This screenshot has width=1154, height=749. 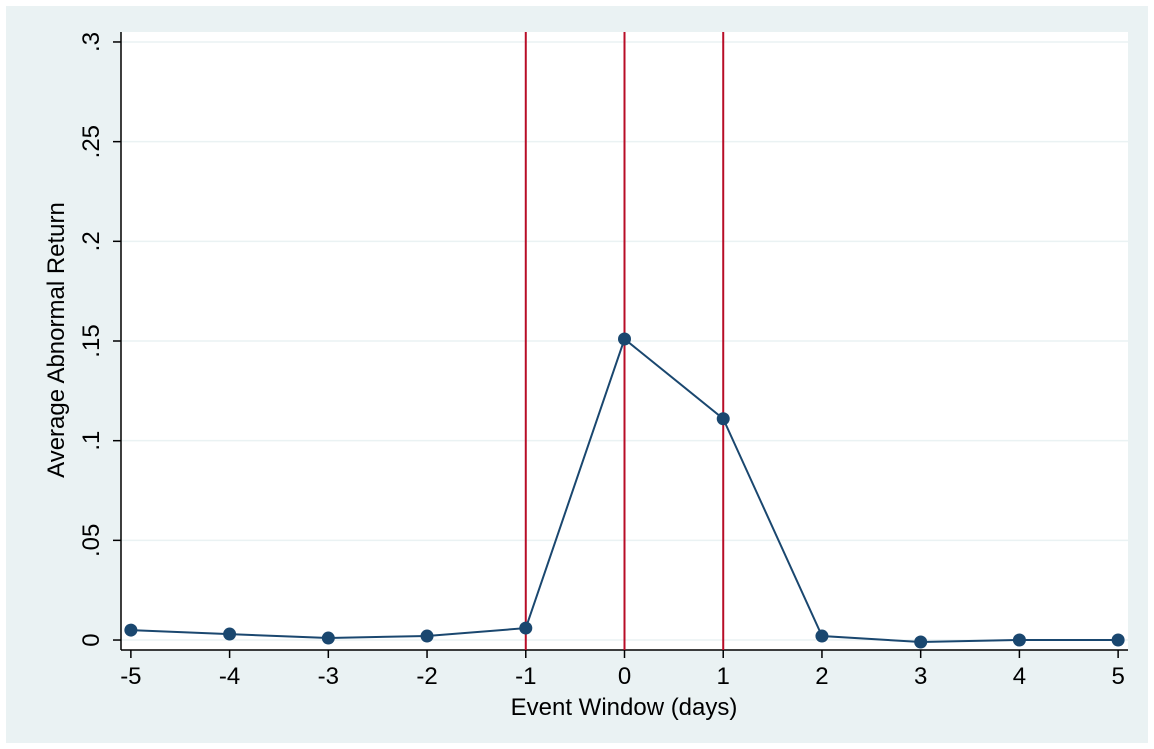 What do you see at coordinates (130, 676) in the screenshot?
I see `x-tick-label: -5` at bounding box center [130, 676].